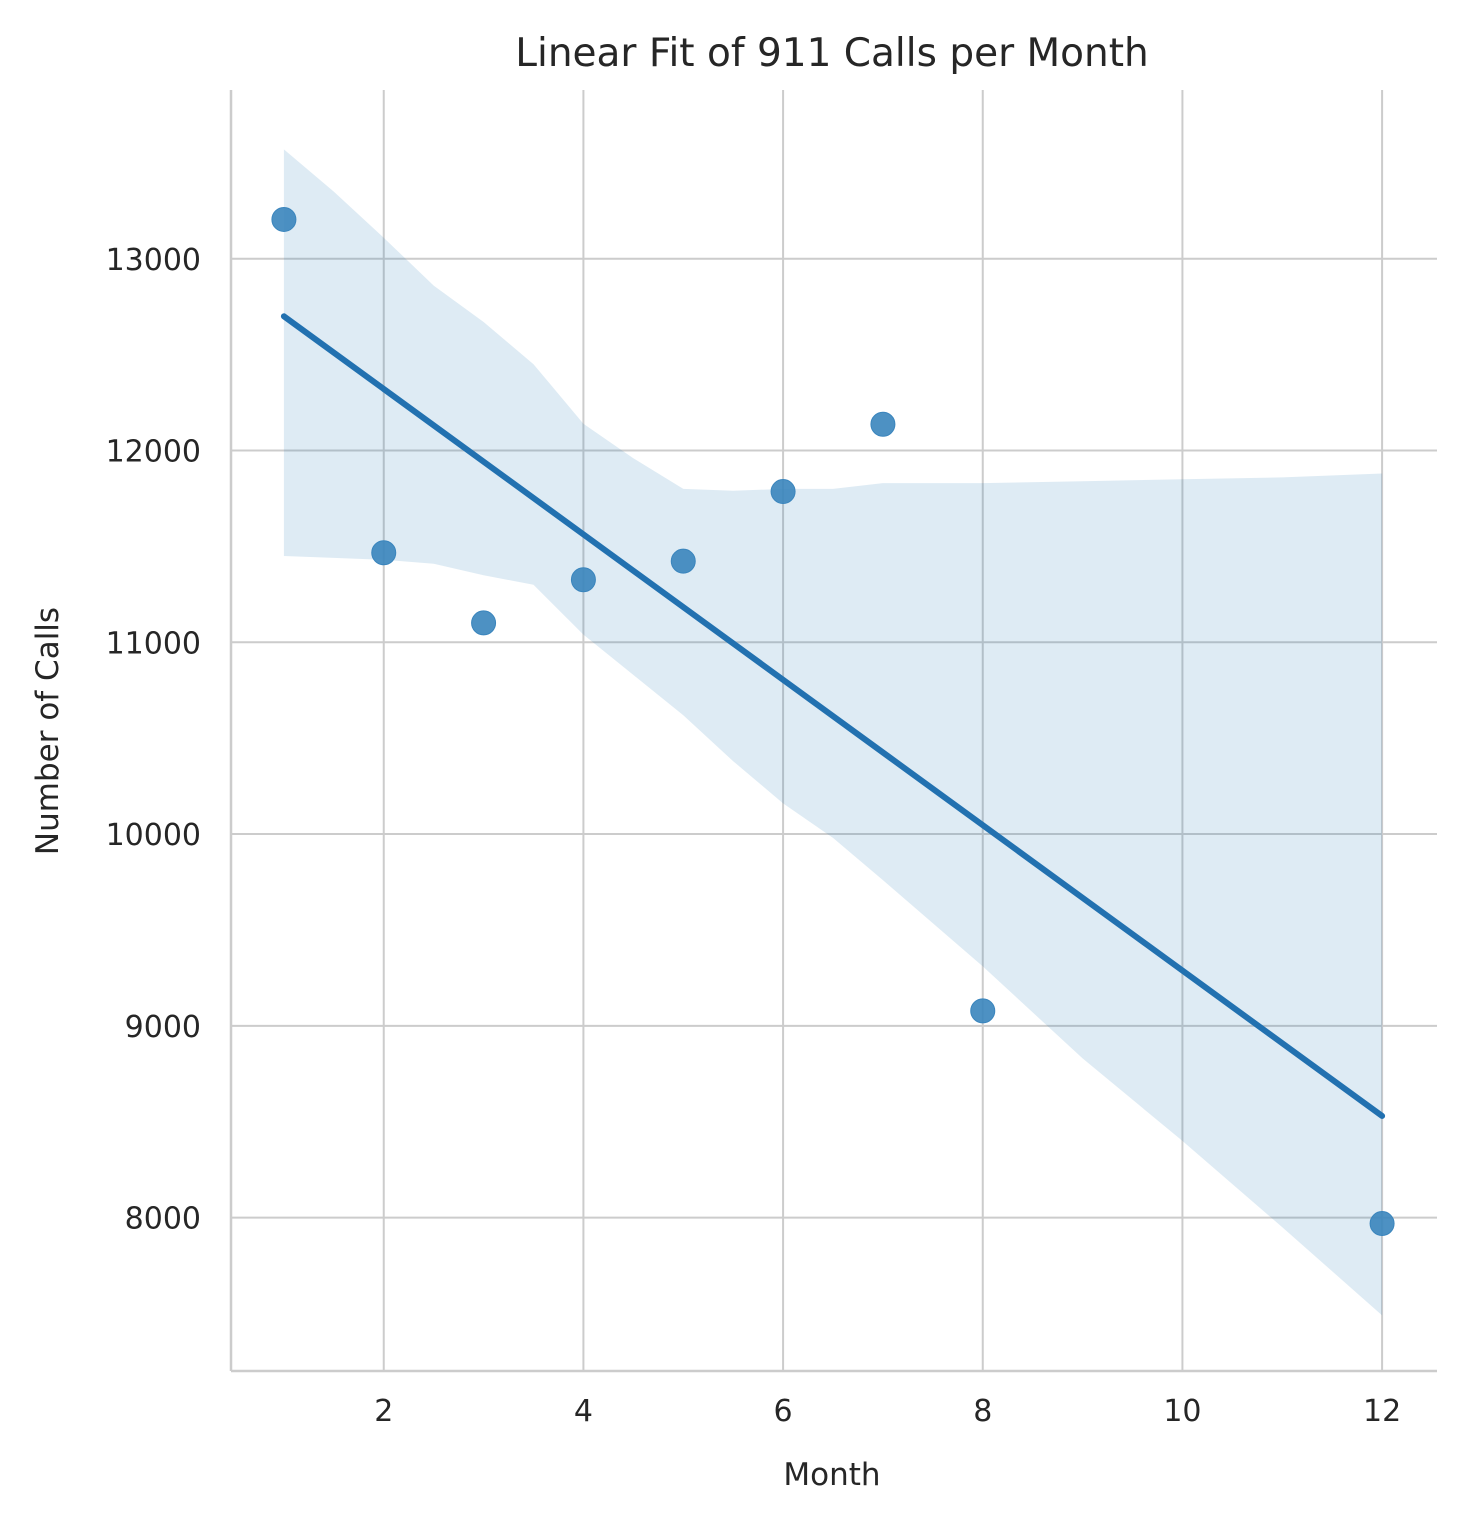 Image resolution: width=1465 pixels, height=1528 pixels. I want to click on y-tick-label: 9000, so click(163, 1027).